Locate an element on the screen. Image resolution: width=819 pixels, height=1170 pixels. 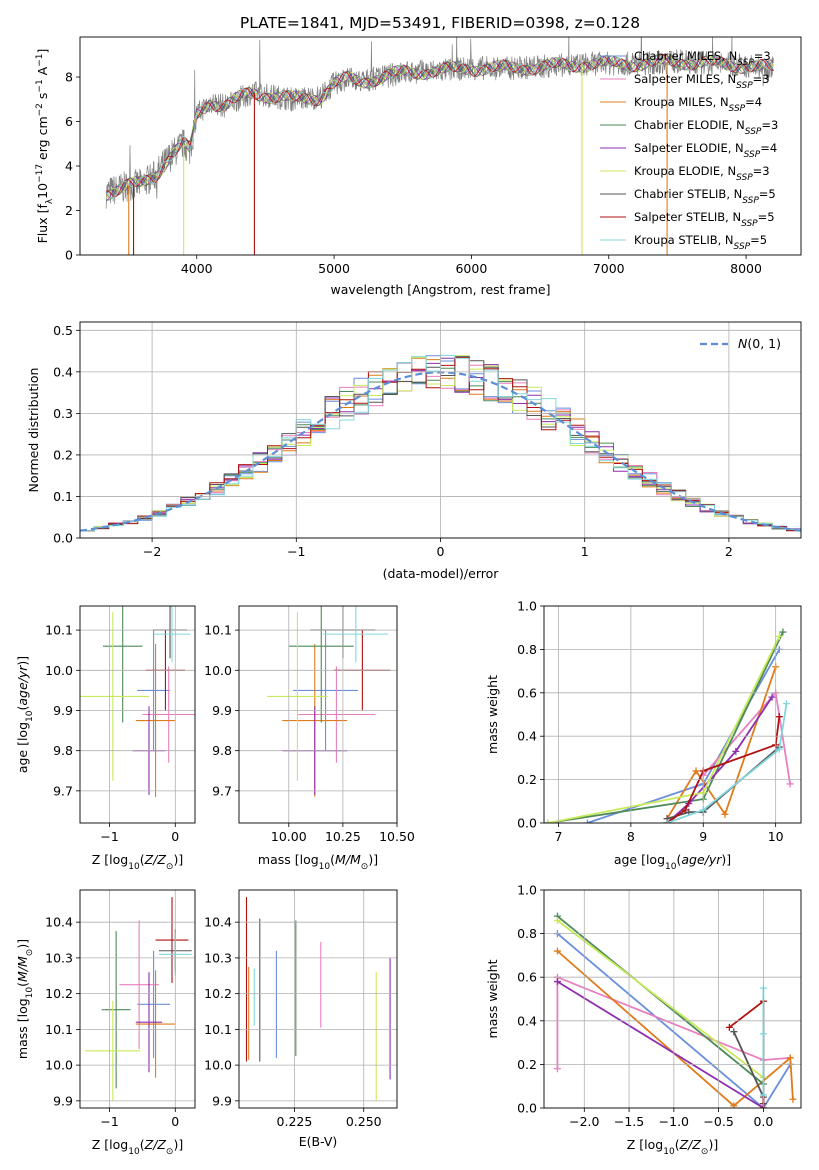
y-tick-label: 0 is located at coordinates (69, 255).